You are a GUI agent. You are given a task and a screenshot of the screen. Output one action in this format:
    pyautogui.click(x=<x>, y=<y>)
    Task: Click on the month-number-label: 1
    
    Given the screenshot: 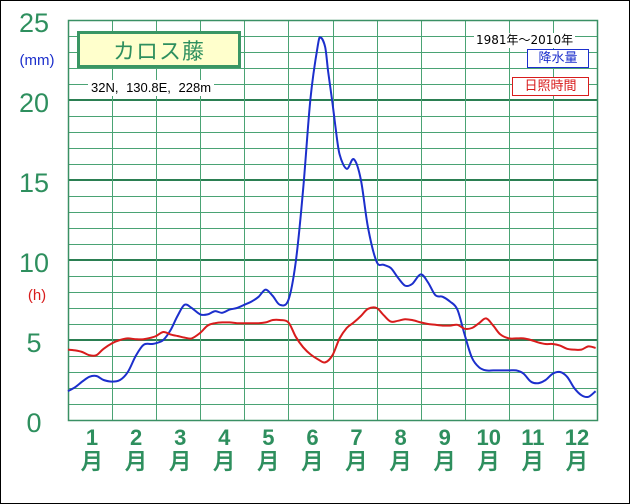 What is the action you would take?
    pyautogui.click(x=92, y=437)
    